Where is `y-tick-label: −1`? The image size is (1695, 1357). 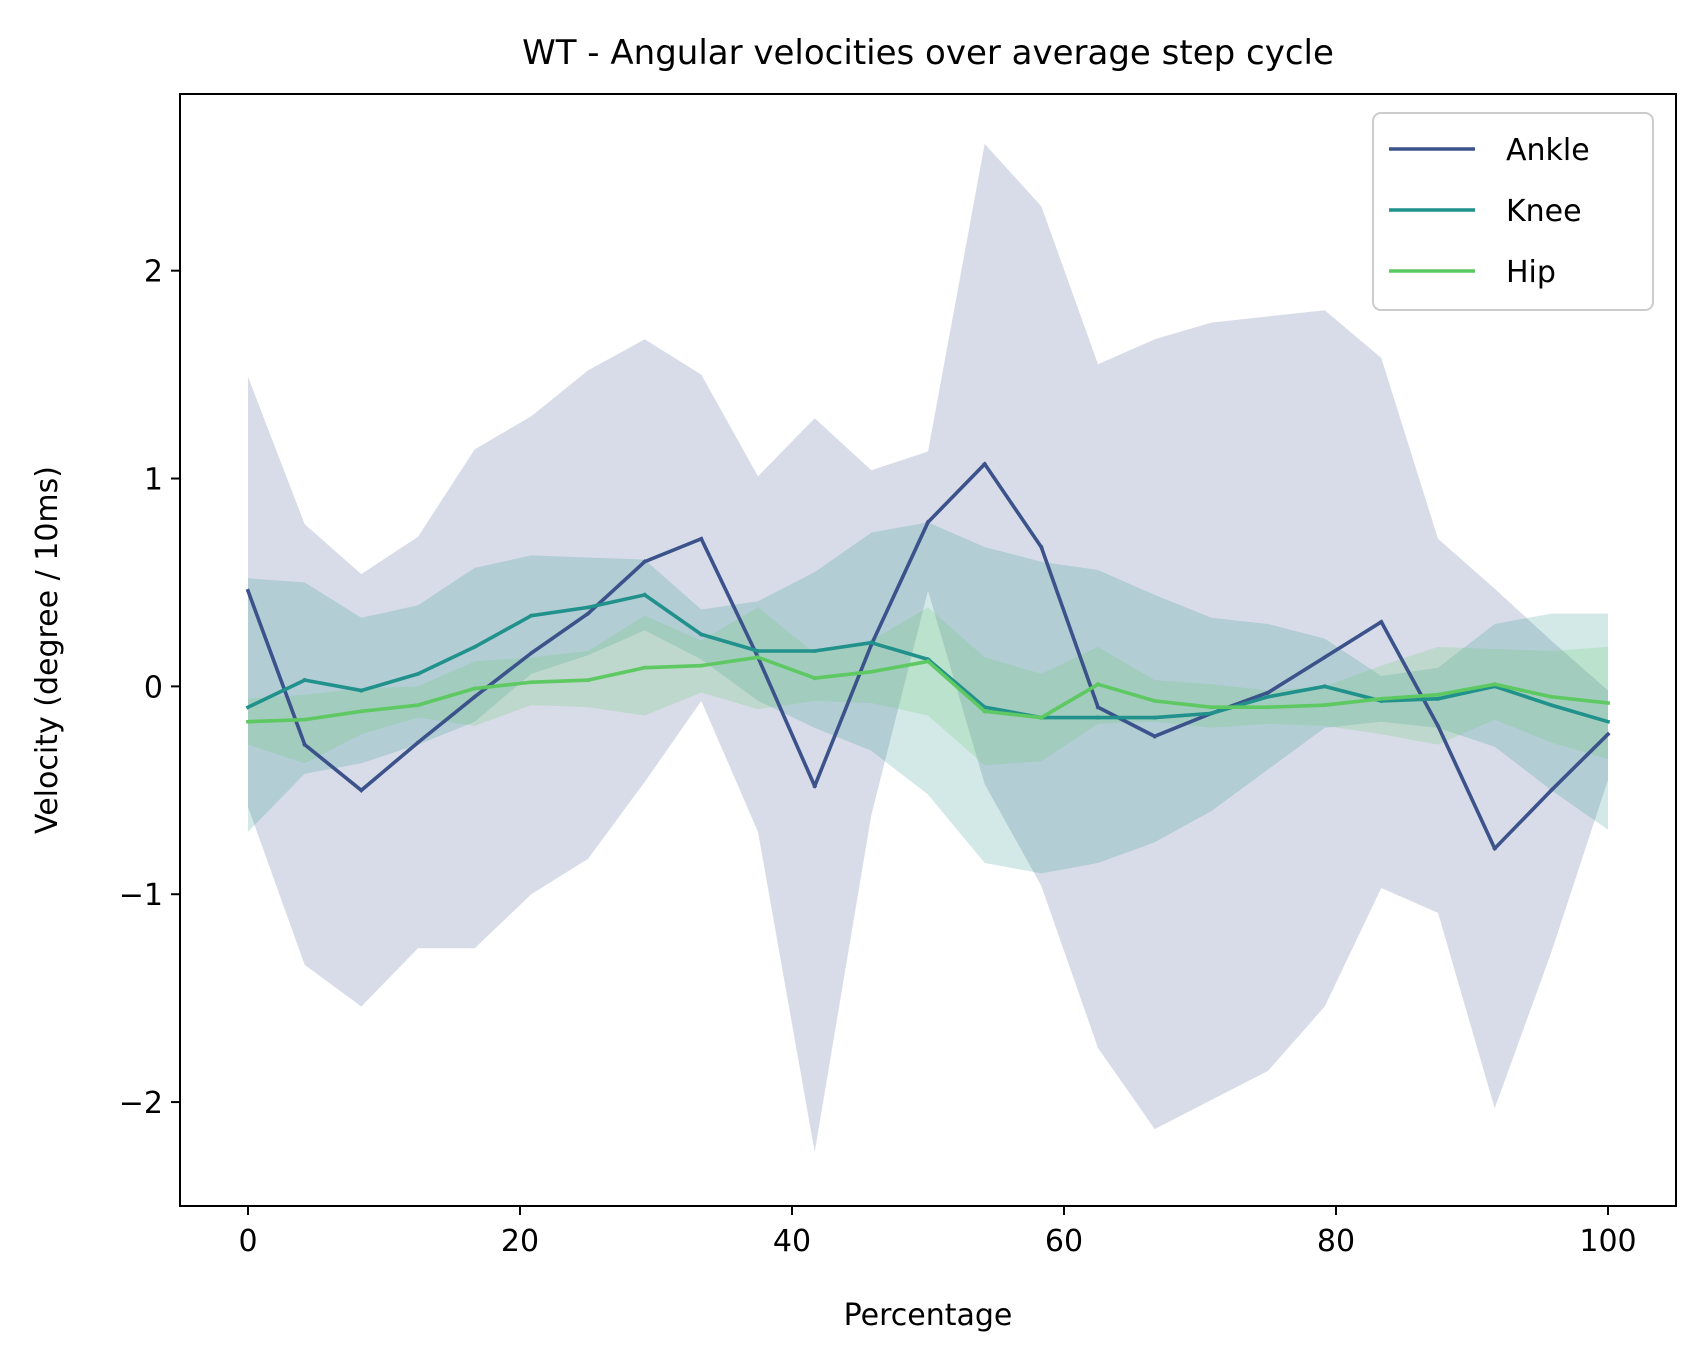
y-tick-label: −1 is located at coordinates (141, 895).